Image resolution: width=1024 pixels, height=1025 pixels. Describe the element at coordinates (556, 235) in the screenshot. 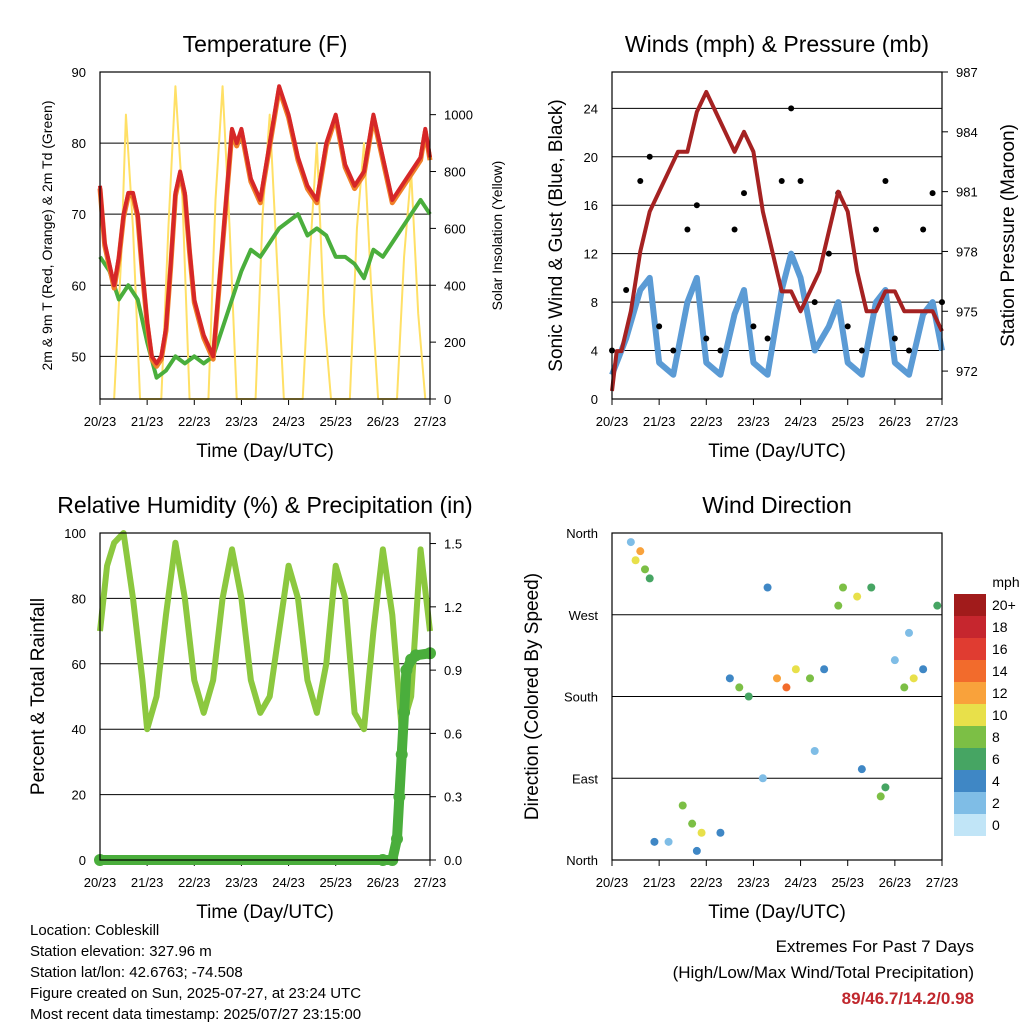

I see `y-axis-label: Sonic Wind & Gust (Blue, Black)` at that location.